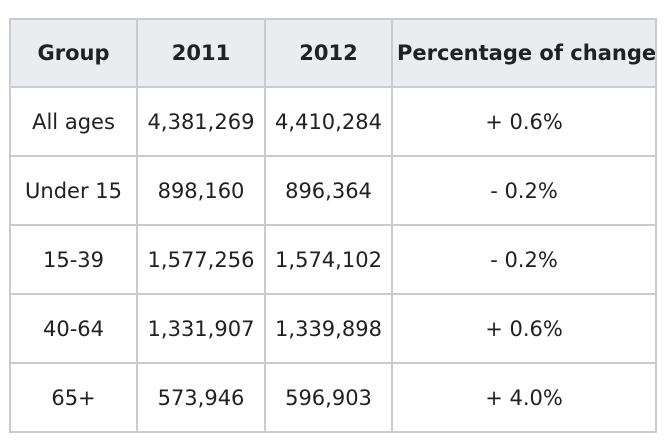 The image size is (664, 444). What do you see at coordinates (73, 259) in the screenshot?
I see `cell-group: 15-39` at bounding box center [73, 259].